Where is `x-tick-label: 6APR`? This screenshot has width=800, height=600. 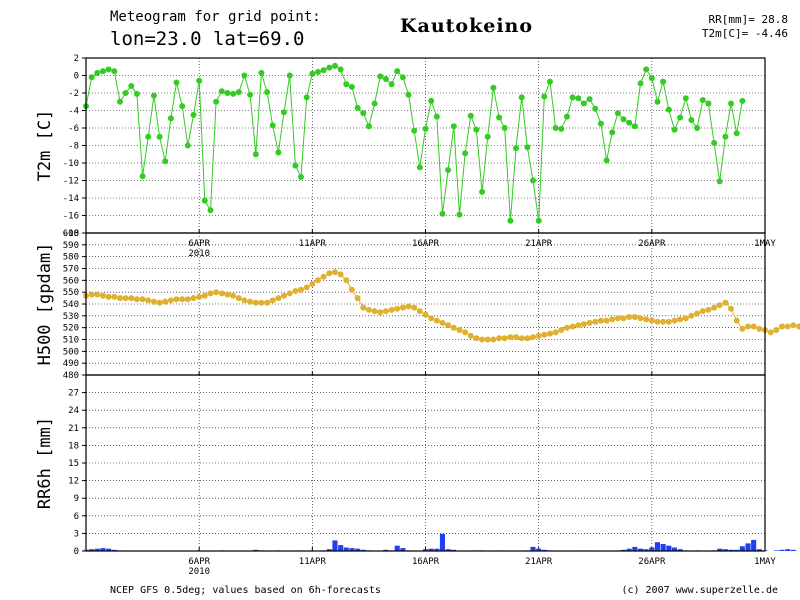 x-tick-label: 6APR is located at coordinates (199, 244).